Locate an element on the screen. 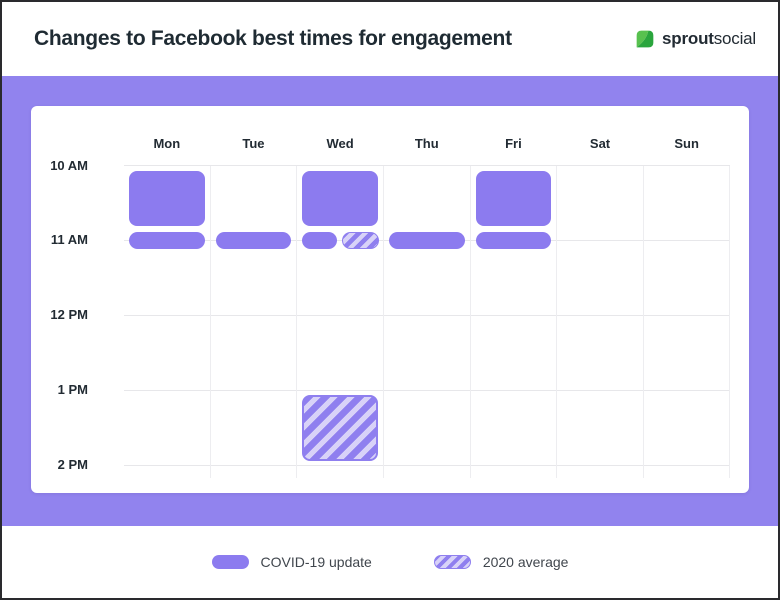 The image size is (780, 600). sproutsocial-logo: sproutsocial is located at coordinates (695, 39).